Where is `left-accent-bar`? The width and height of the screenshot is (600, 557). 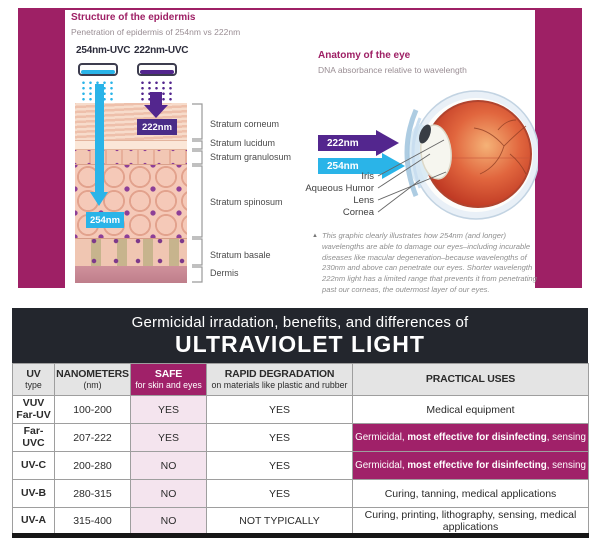
left-accent-bar is located at coordinates (41, 148).